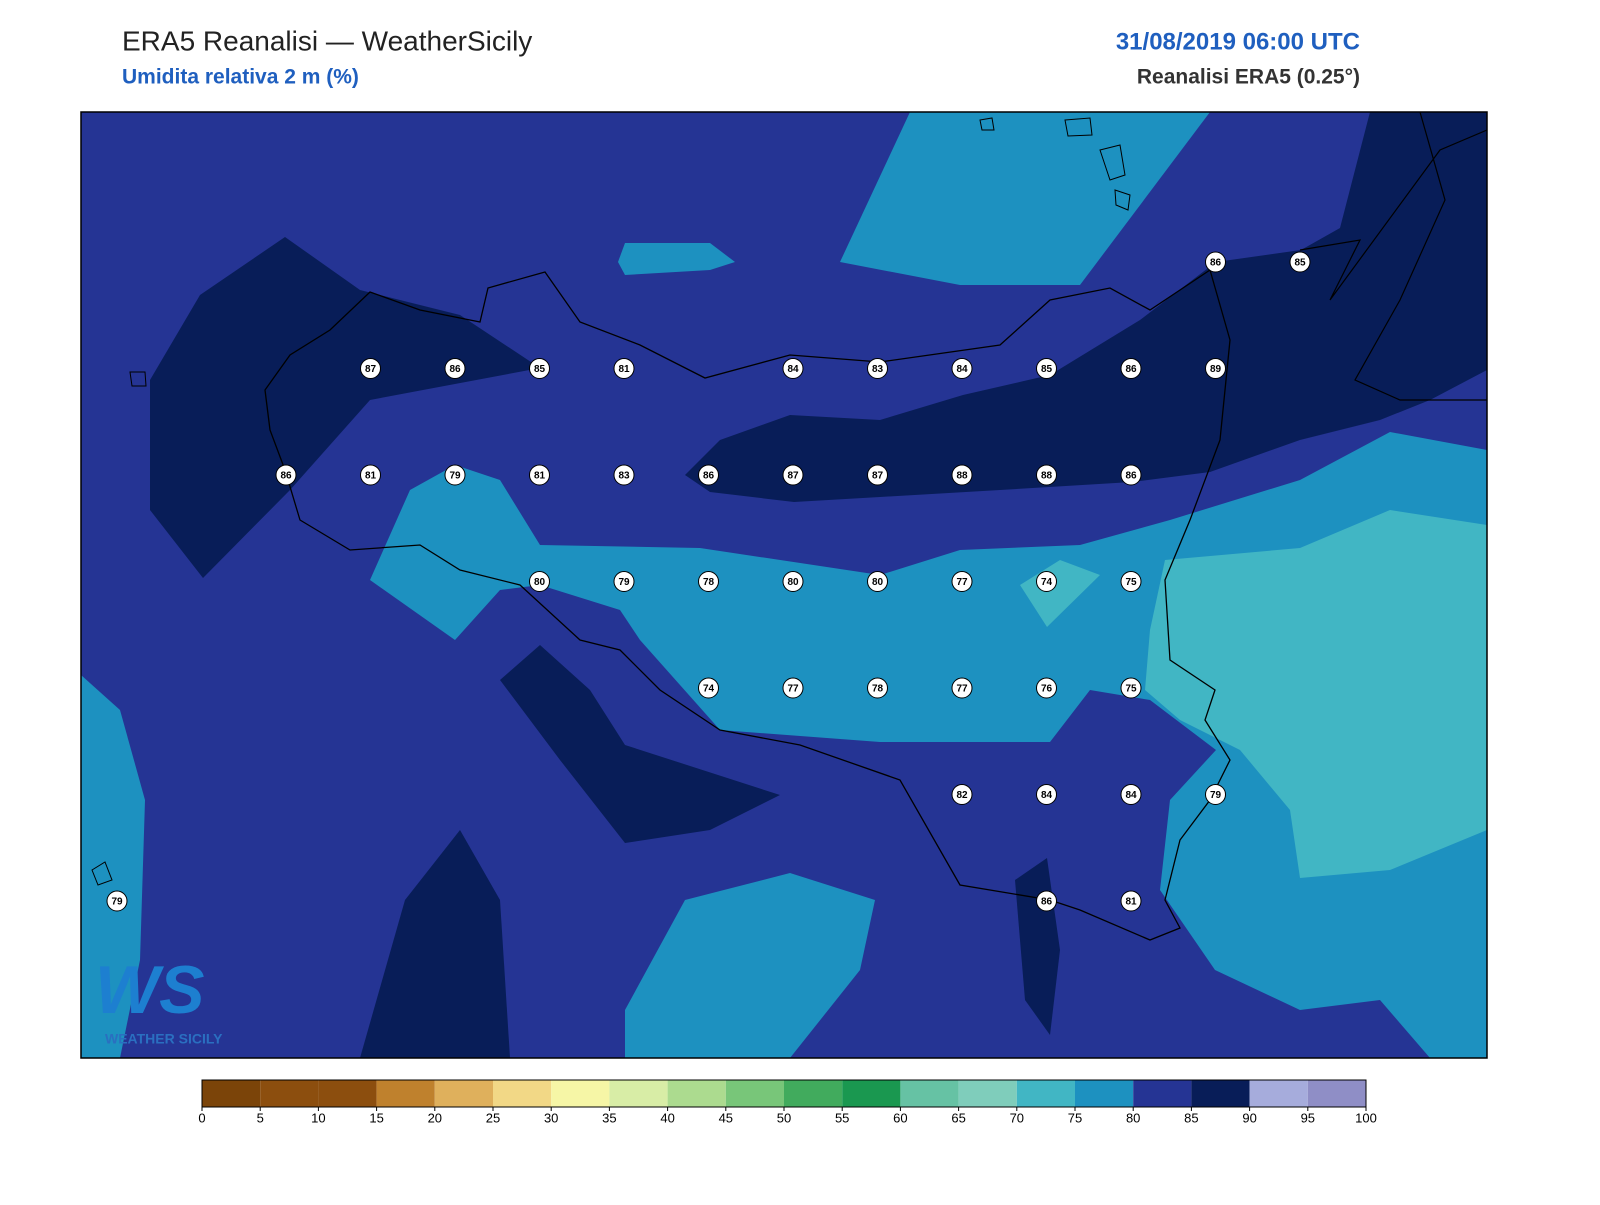 This screenshot has width=1600, height=1205. What do you see at coordinates (962, 795) in the screenshot?
I see `station-value: 82` at bounding box center [962, 795].